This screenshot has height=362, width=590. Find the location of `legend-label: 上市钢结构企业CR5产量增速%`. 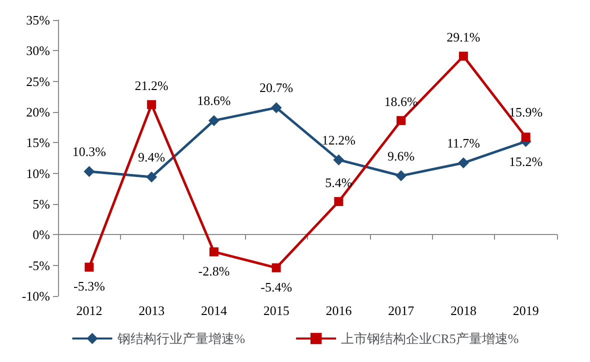

legend-label: 上市钢结构企业CR5产量增速% is located at coordinates (430, 338).